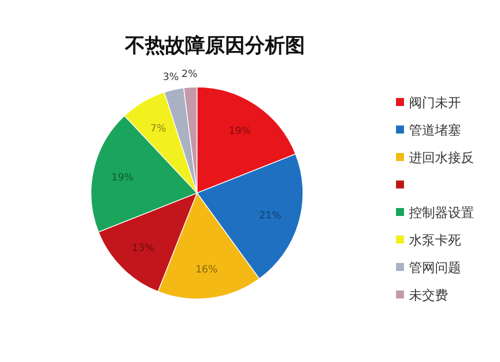 Image resolution: width=500 pixels, height=362 pixels. What do you see at coordinates (428, 296) in the screenshot?
I see `legend-label: 未交费` at bounding box center [428, 296].